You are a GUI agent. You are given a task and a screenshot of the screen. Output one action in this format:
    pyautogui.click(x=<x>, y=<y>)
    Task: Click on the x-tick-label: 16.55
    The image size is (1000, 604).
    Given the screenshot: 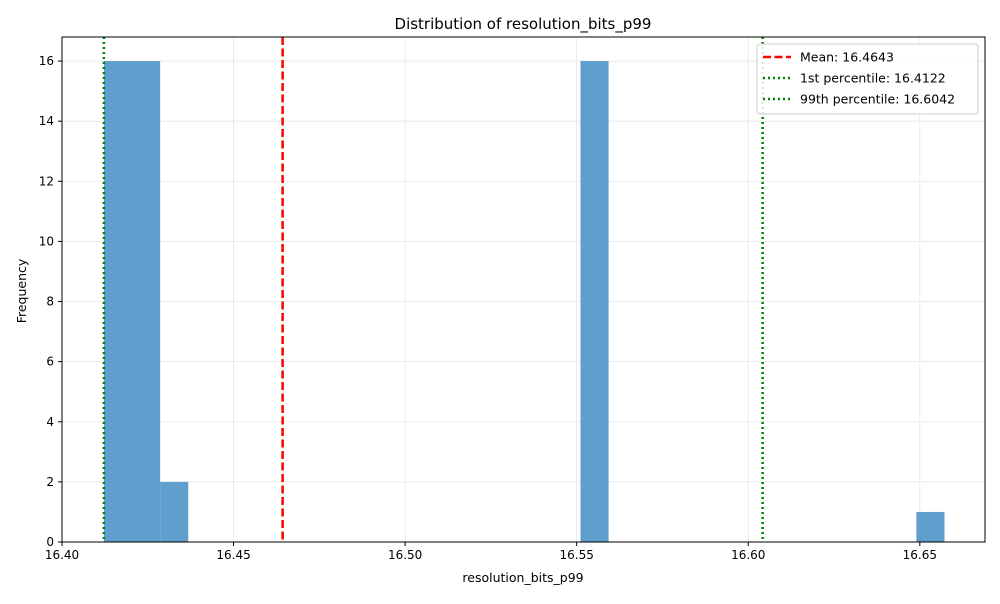 What is the action you would take?
    pyautogui.click(x=577, y=555)
    